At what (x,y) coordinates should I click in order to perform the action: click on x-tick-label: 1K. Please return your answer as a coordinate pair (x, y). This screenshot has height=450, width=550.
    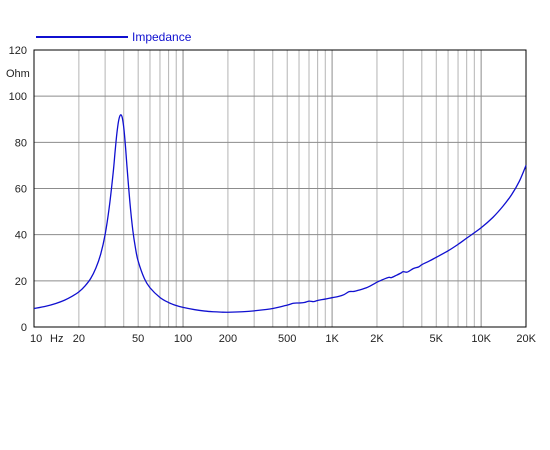
    Looking at the image, I should click on (332, 339).